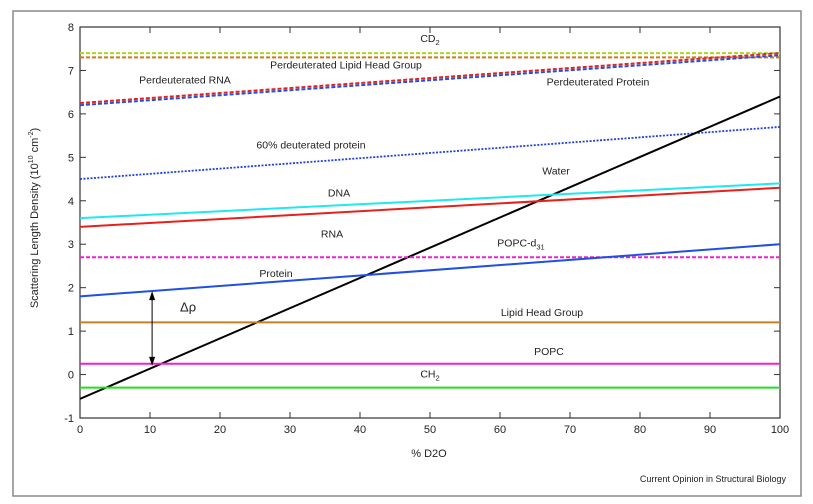 This screenshot has width=813, height=504. I want to click on y-tick-label: 5, so click(71, 158).